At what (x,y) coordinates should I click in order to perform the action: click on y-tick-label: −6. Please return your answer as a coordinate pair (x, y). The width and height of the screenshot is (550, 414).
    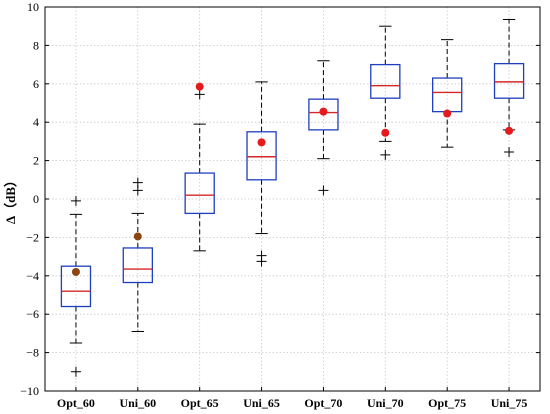
    Looking at the image, I should click on (32, 314).